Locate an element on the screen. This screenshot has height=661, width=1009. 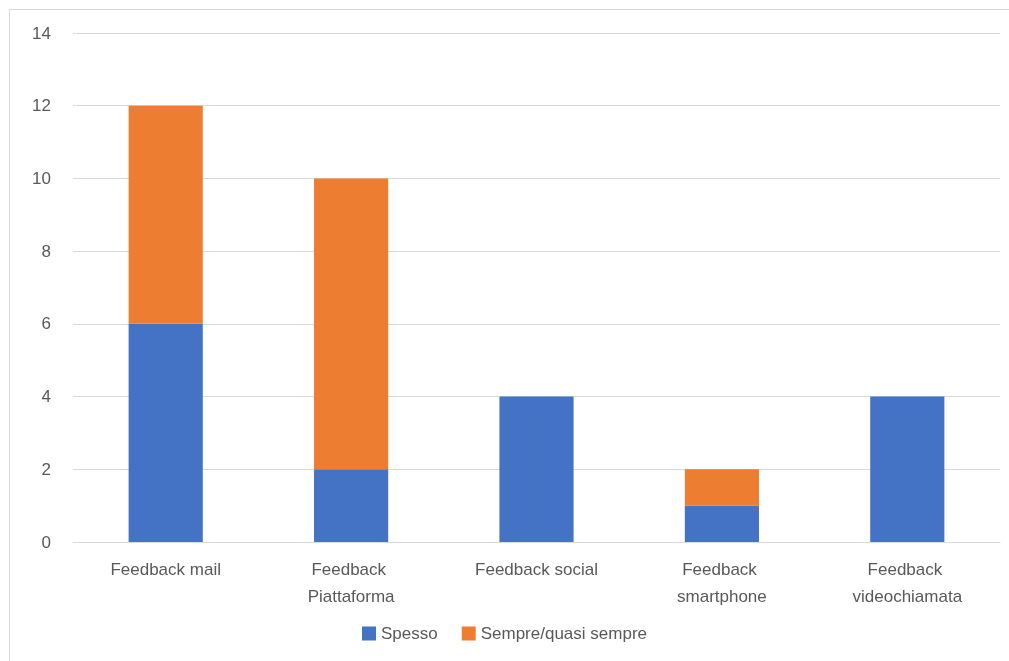
x-tick-label: Feedback videochiamata is located at coordinates (907, 583).